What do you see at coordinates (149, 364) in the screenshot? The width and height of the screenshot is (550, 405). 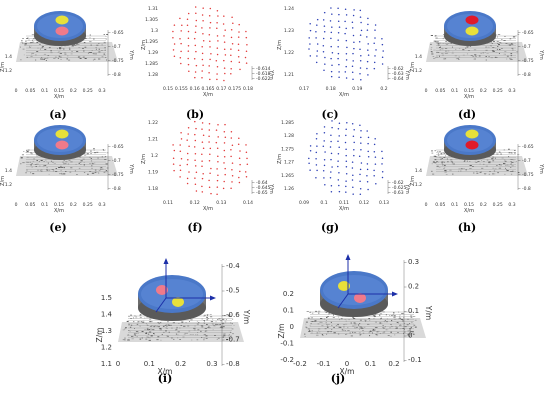 I see `x-tick-label: 0.1` at bounding box center [149, 364].